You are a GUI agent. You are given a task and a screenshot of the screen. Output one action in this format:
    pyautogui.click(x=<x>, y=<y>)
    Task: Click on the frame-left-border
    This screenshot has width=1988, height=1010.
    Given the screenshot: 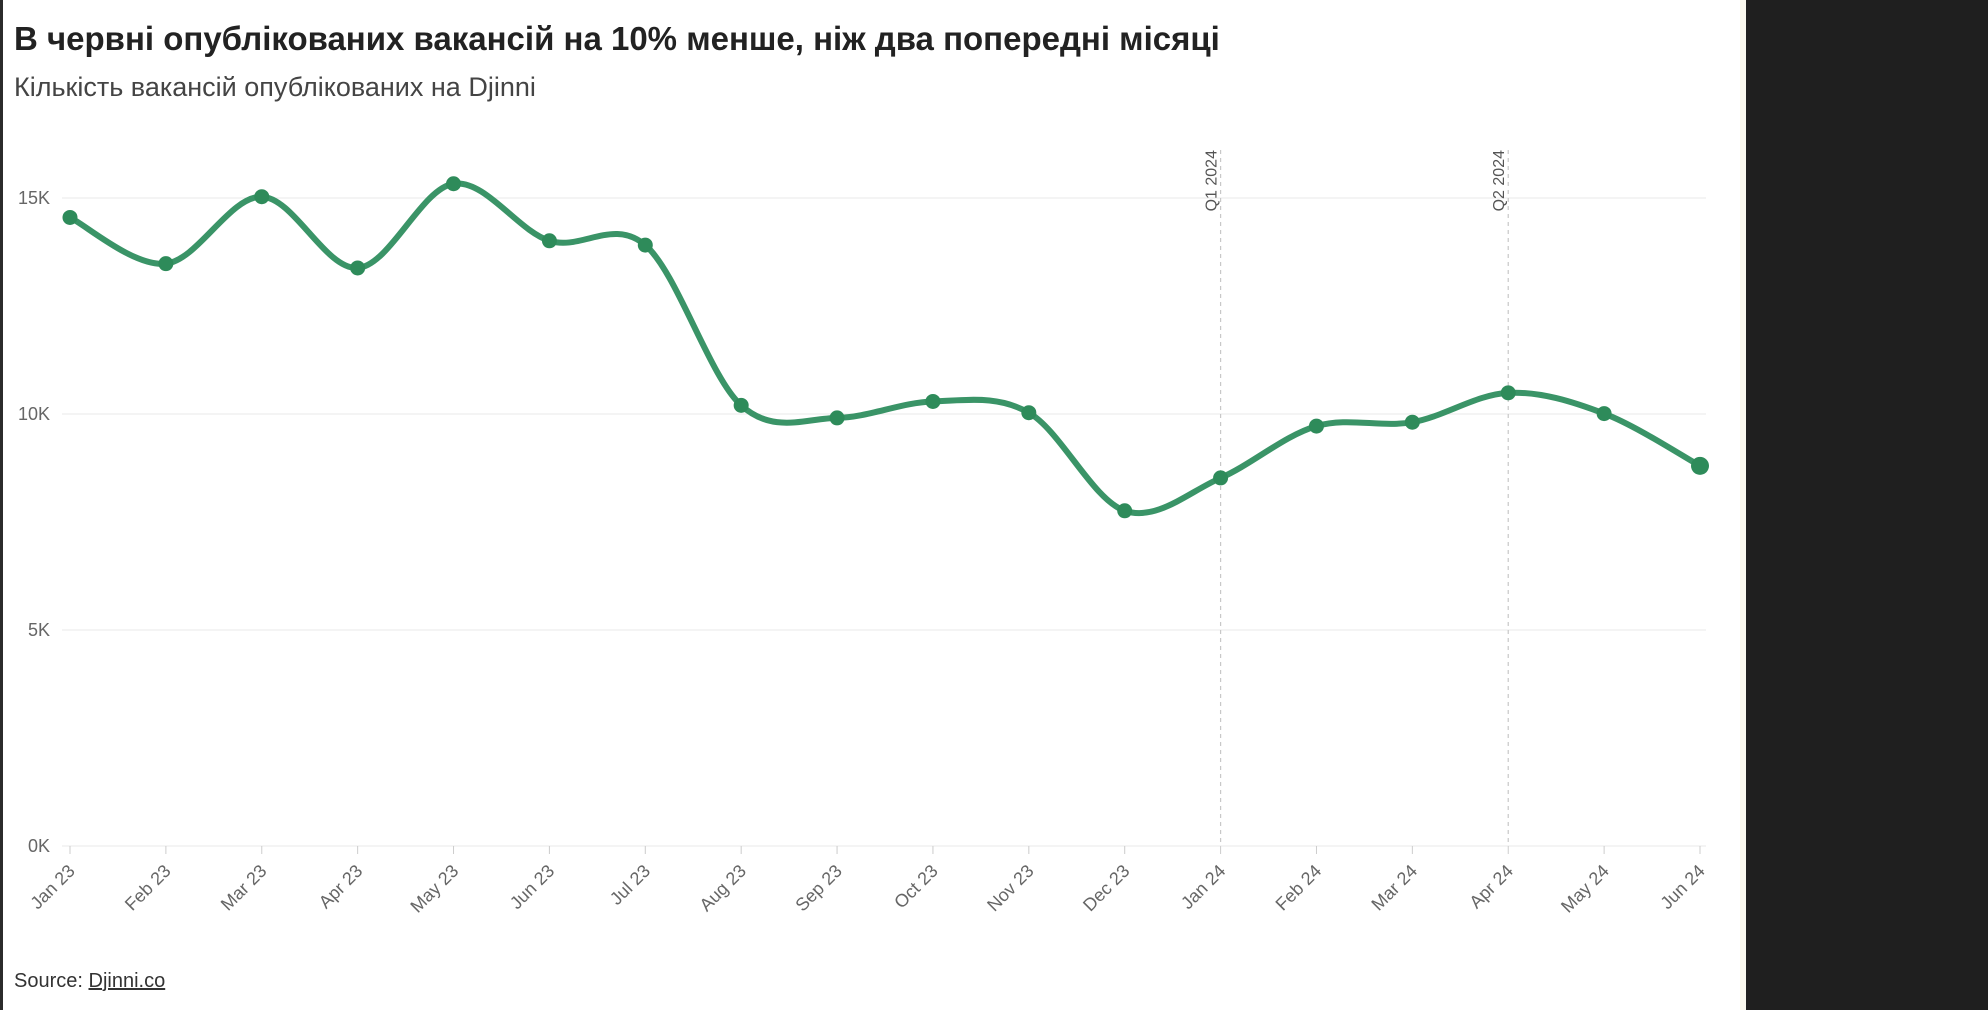 What is the action you would take?
    pyautogui.click(x=1, y=505)
    